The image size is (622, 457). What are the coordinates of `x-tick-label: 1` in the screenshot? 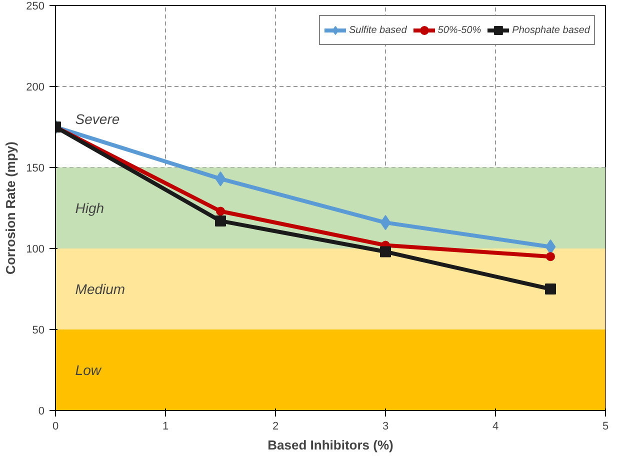 It's located at (165, 426).